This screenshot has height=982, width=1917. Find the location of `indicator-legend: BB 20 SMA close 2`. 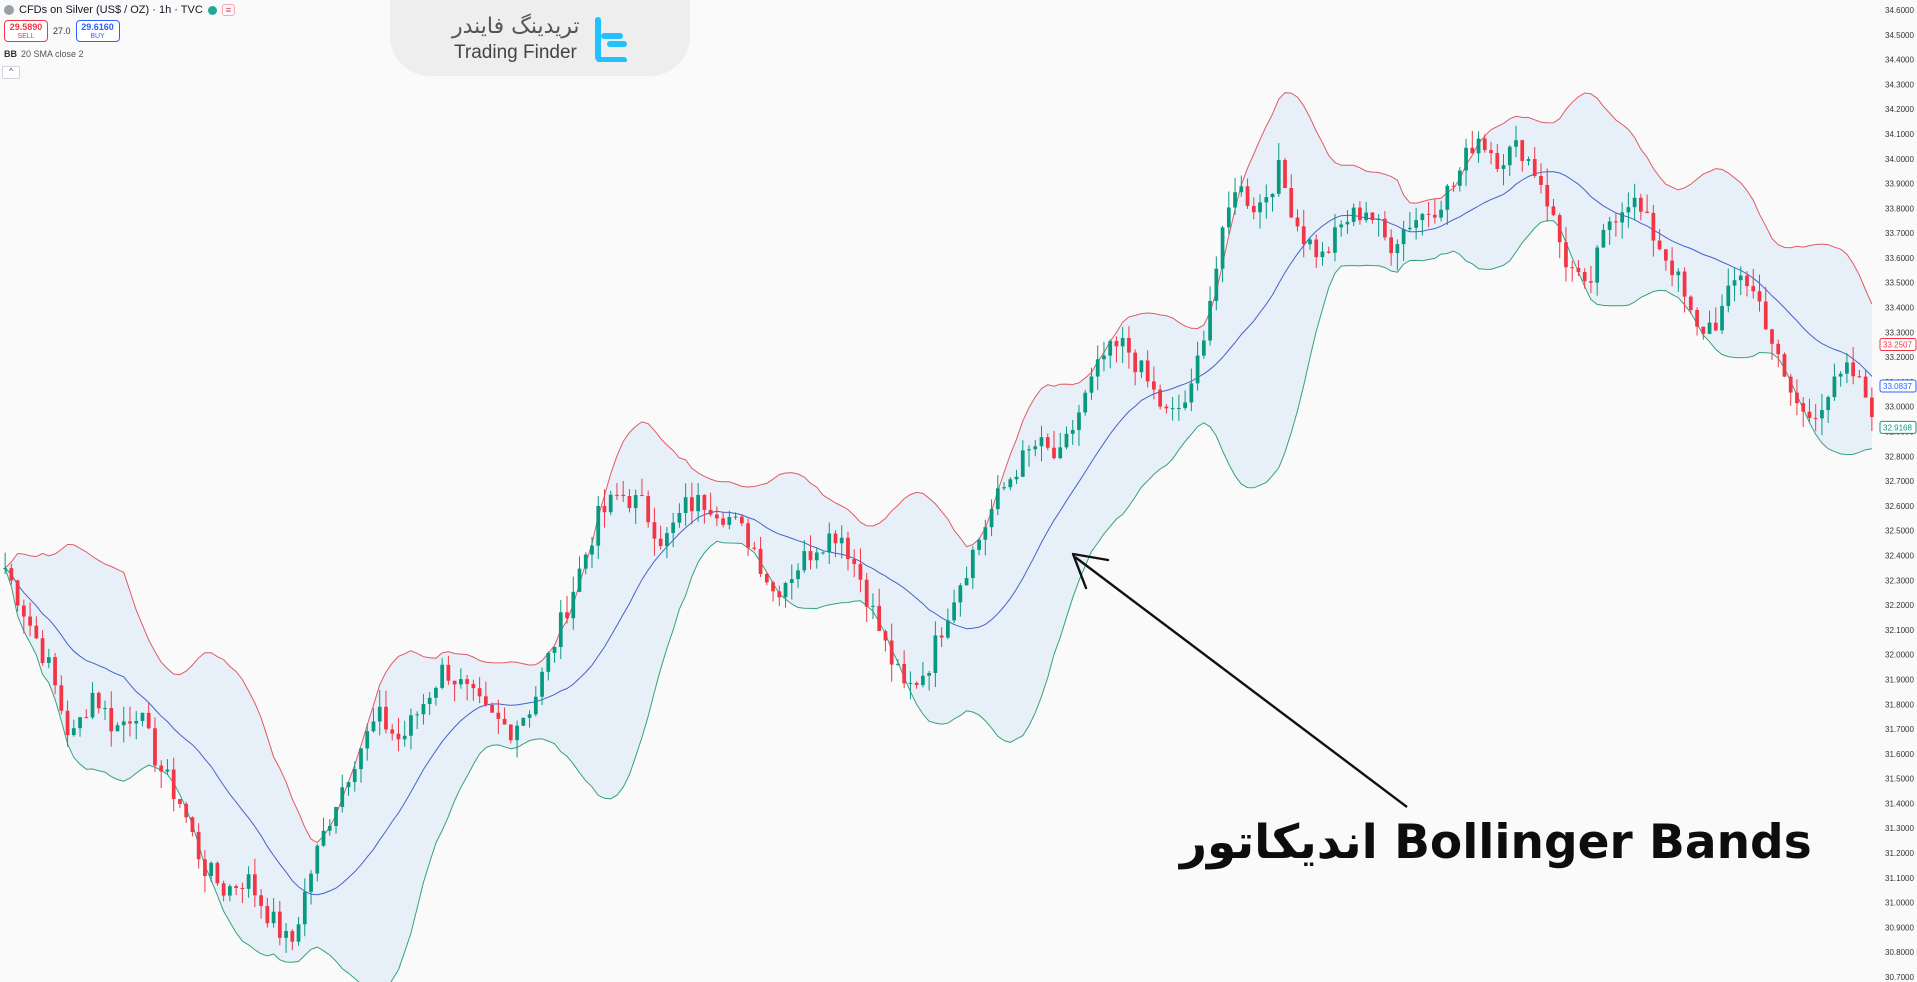

indicator-legend: BB 20 SMA close 2 is located at coordinates (44, 54).